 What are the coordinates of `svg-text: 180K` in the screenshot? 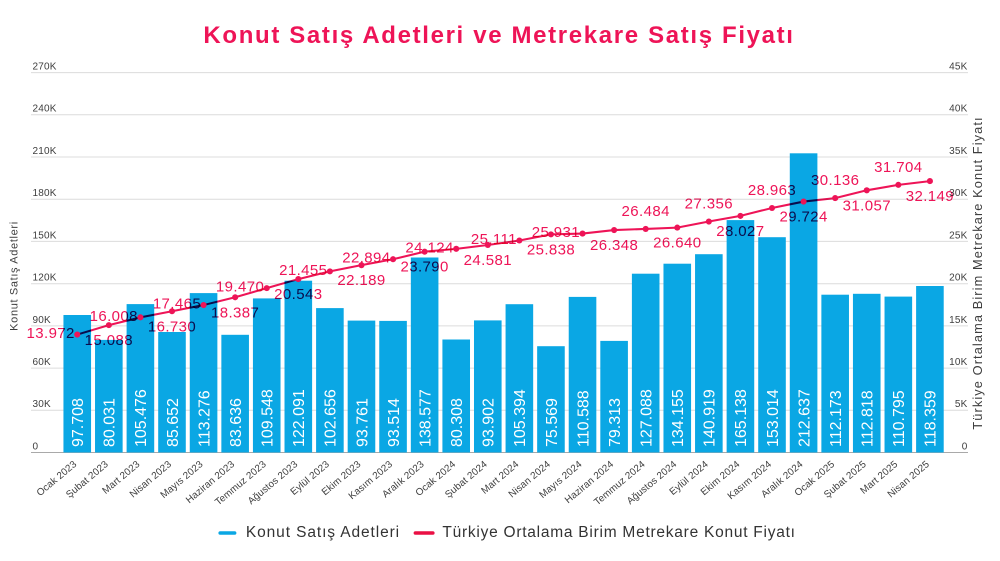 It's located at (45, 193).